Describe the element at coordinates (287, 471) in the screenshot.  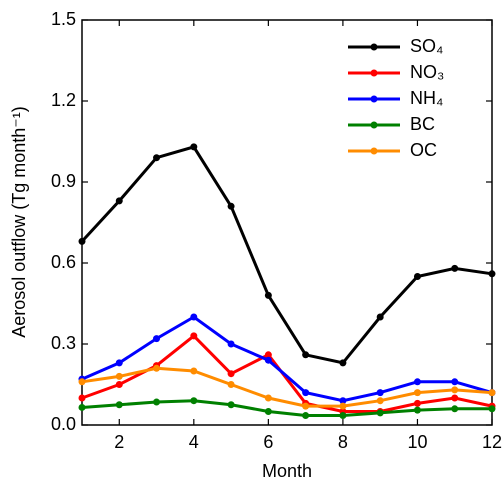
I see `x-axis-label: Month` at that location.